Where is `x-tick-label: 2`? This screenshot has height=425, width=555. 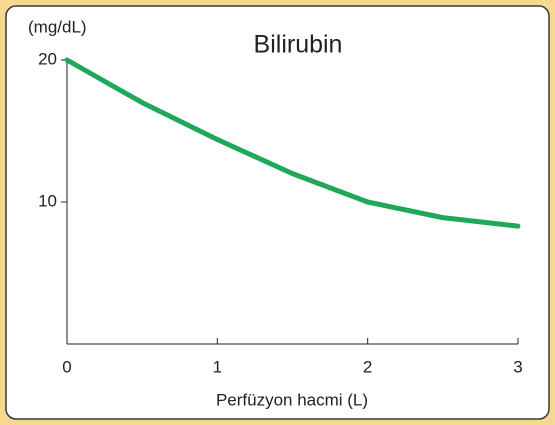 x-tick-label: 2 is located at coordinates (367, 366).